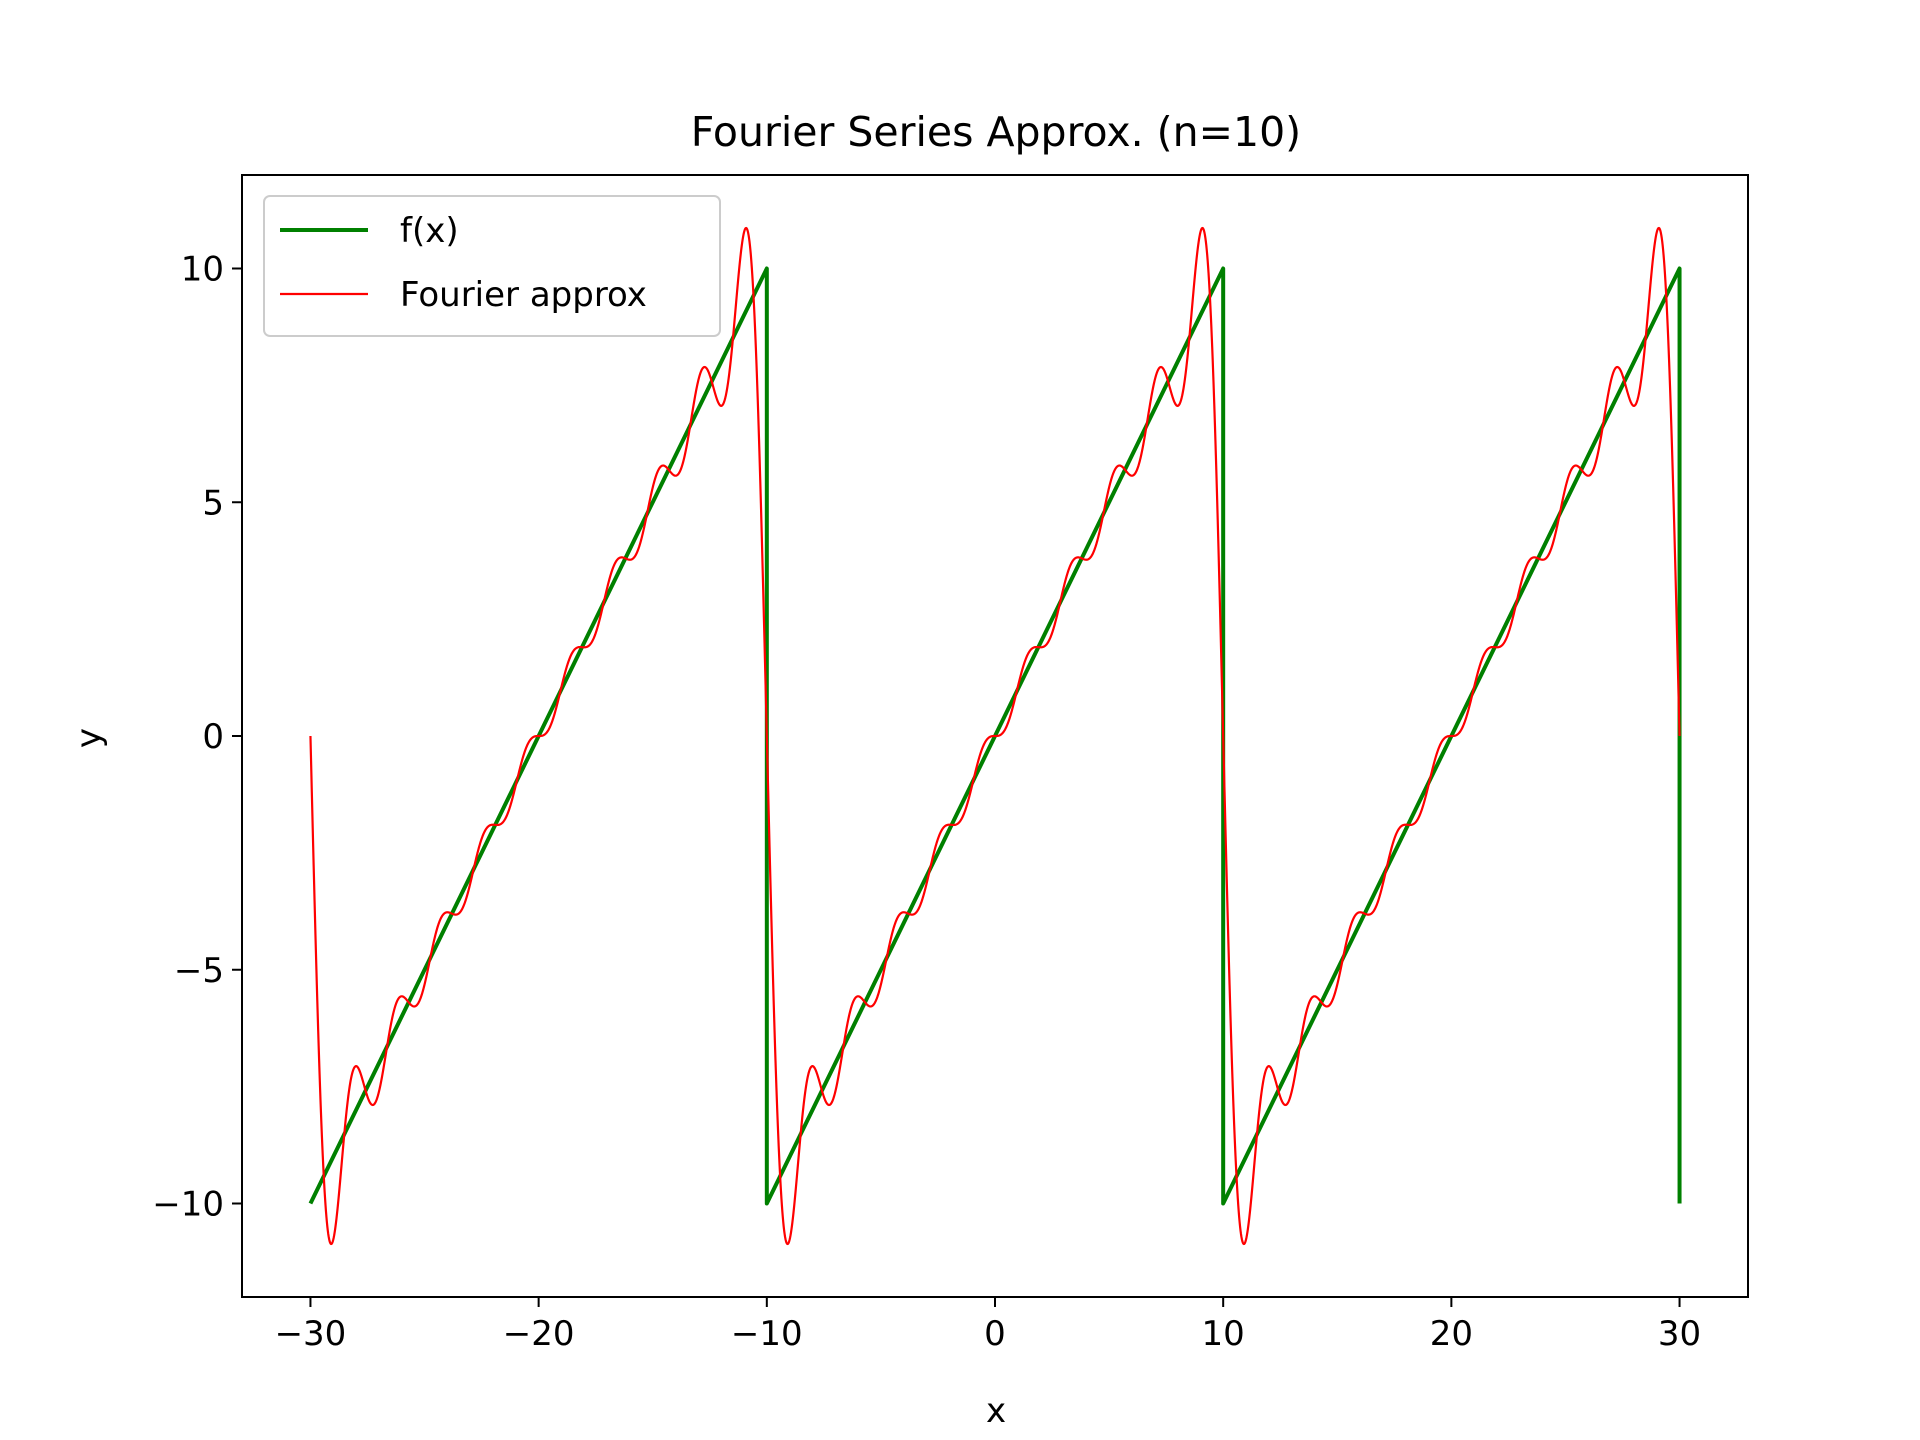  Describe the element at coordinates (213, 503) in the screenshot. I see `y-tick-label: 5` at that location.